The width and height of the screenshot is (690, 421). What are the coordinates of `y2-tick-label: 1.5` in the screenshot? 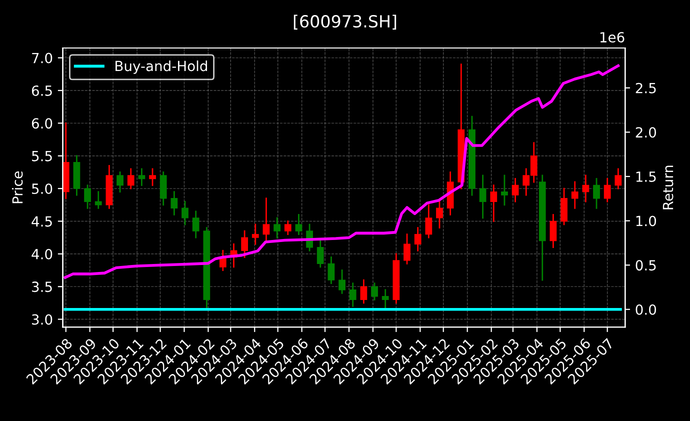 It's located at (646, 177).